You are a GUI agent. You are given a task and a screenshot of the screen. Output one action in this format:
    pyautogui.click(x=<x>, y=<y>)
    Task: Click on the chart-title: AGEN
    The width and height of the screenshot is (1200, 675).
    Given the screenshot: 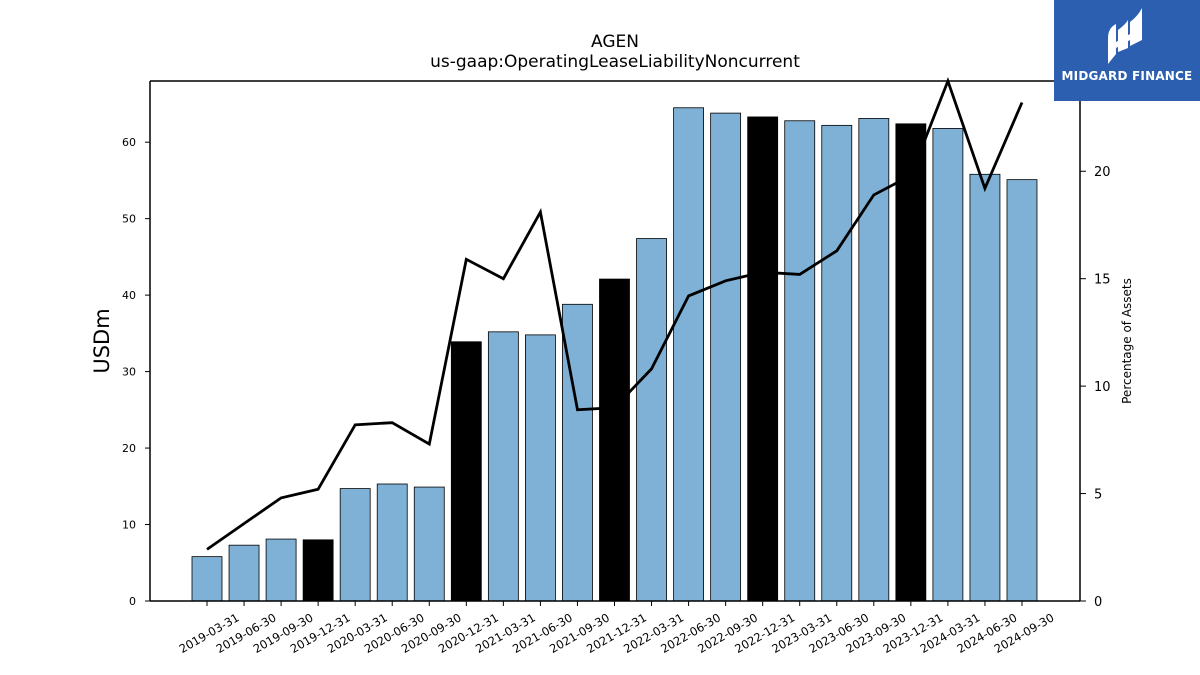 What is the action you would take?
    pyautogui.click(x=615, y=42)
    